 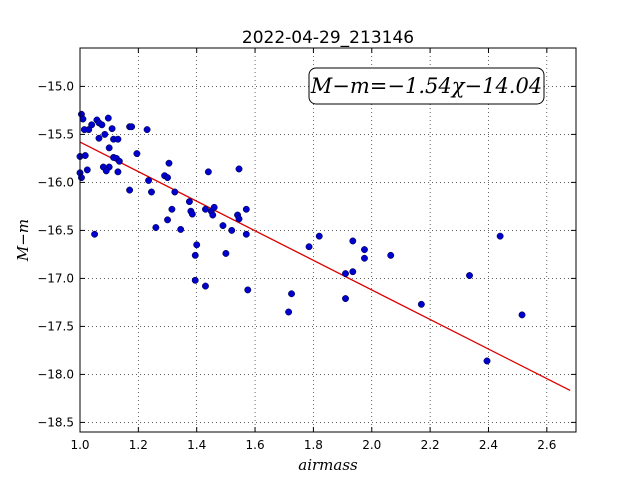 I want to click on y-axis-label: M−m, so click(x=23, y=240).